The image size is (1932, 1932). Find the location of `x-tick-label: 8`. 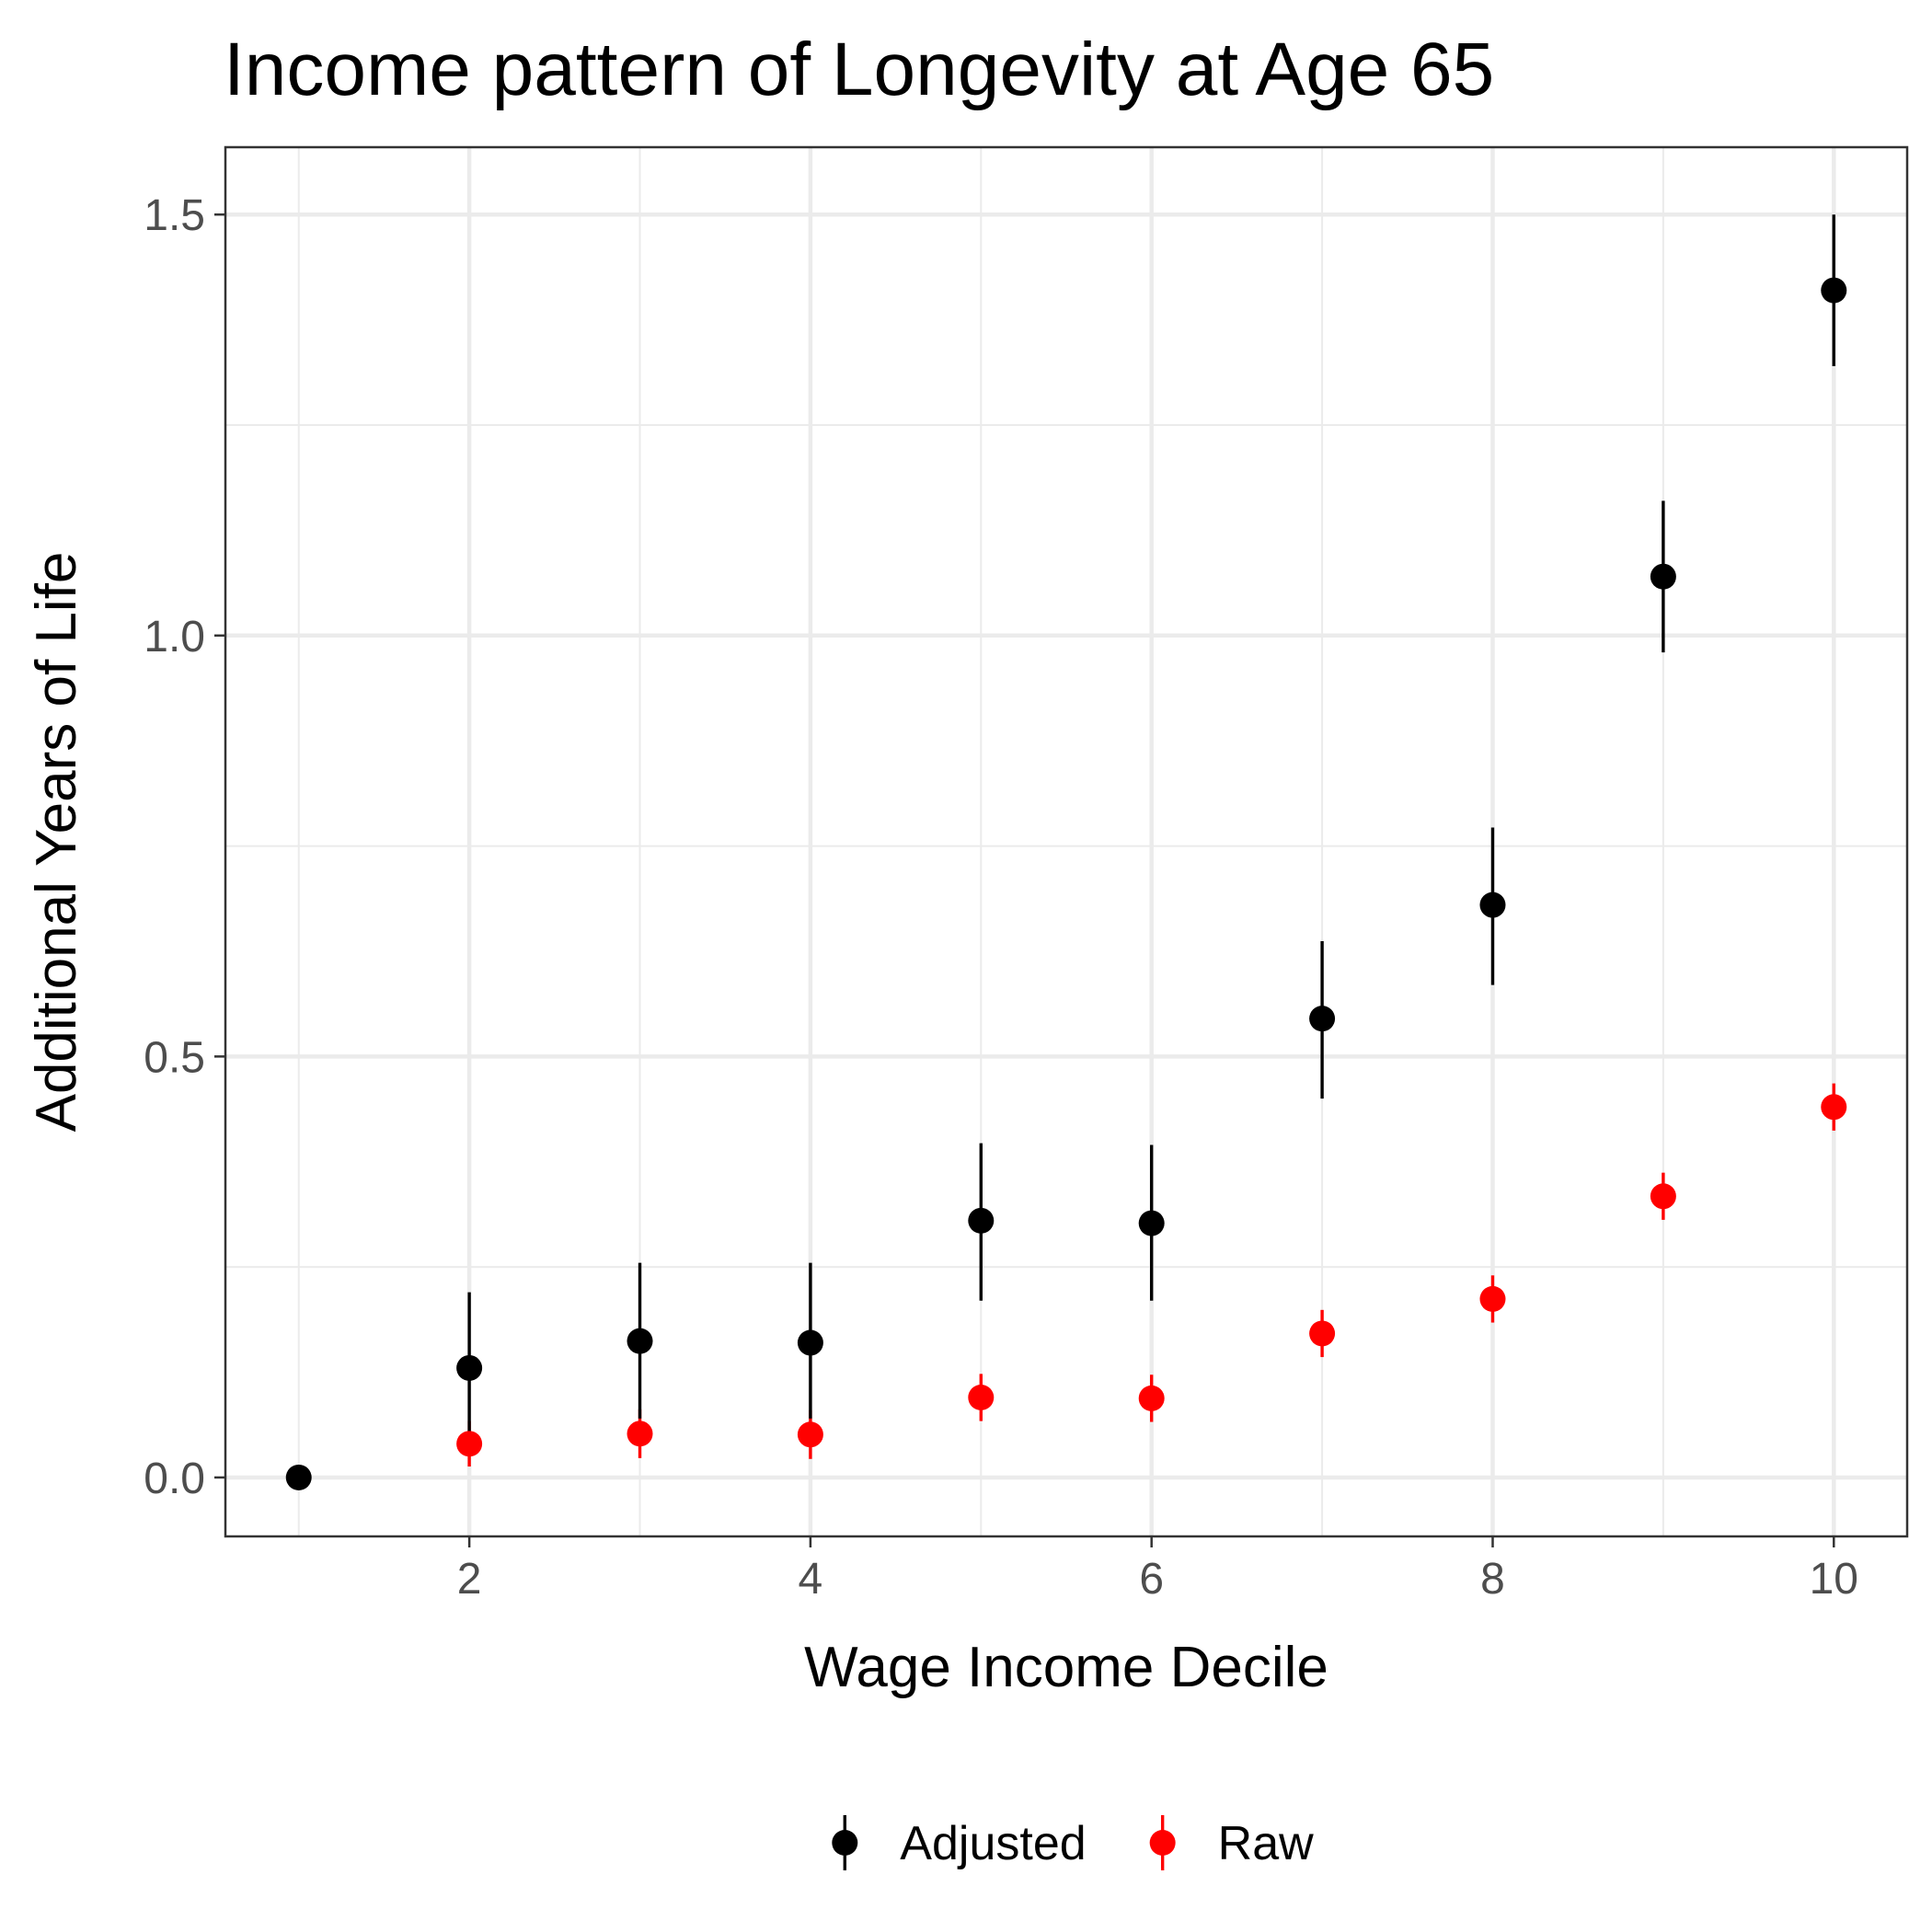

x-tick-label: 8 is located at coordinates (1492, 1579).